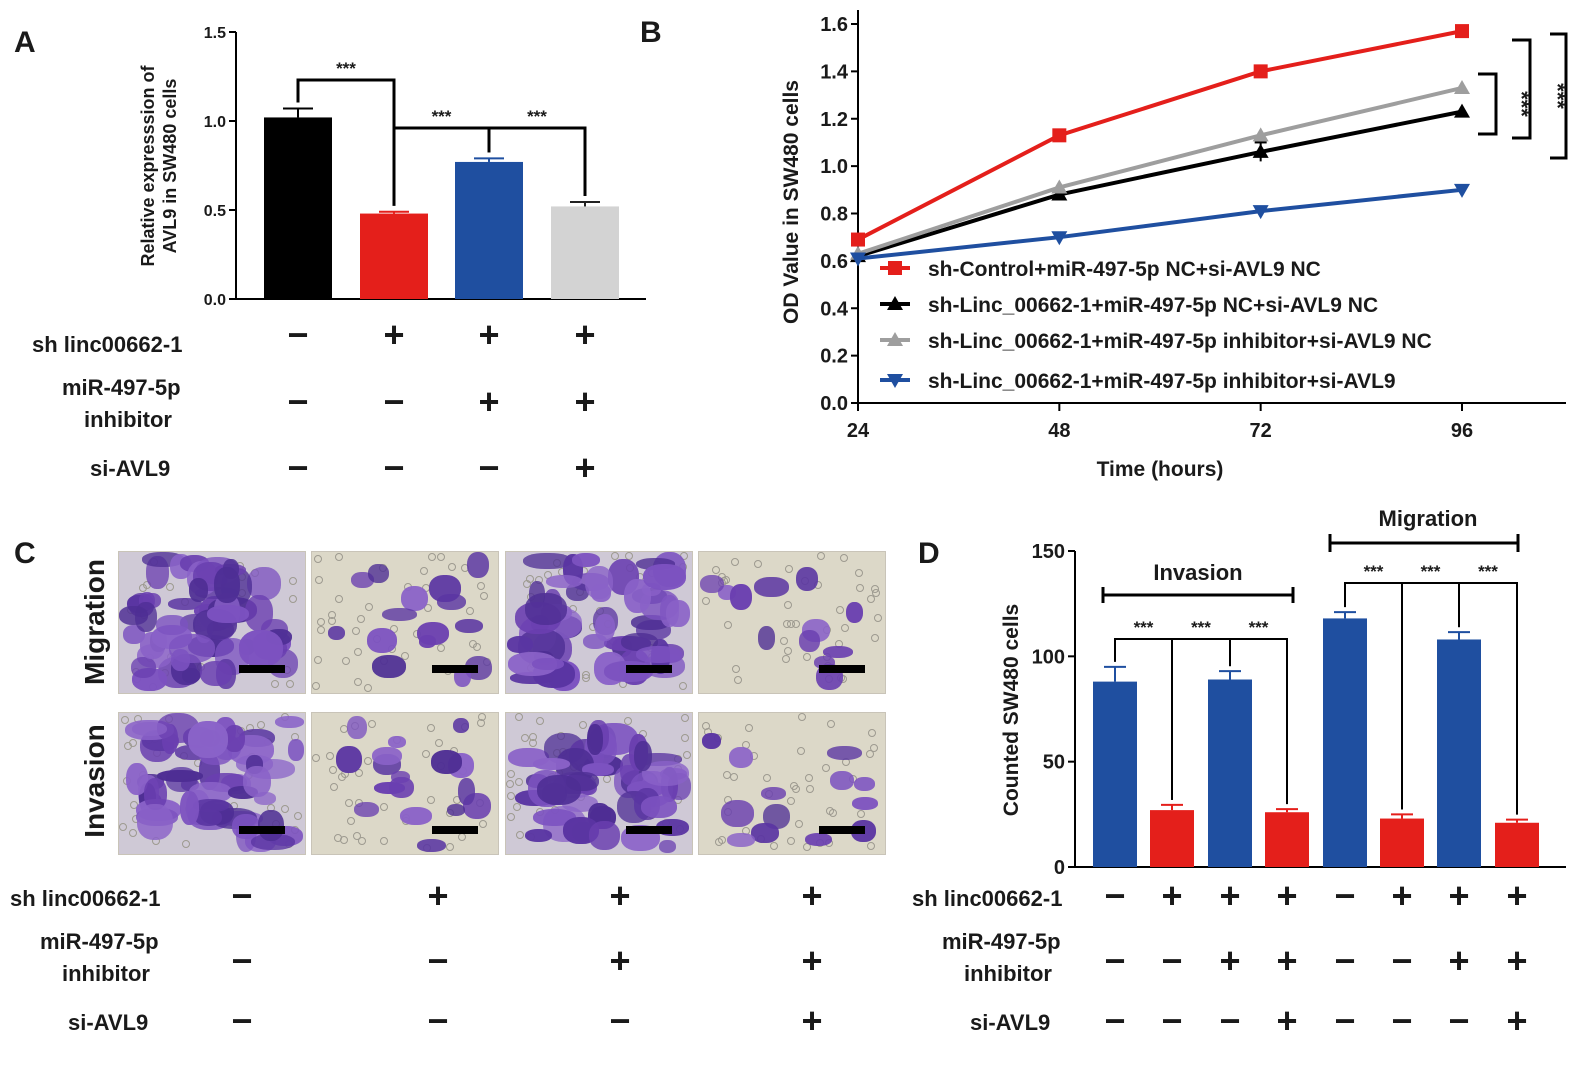 This screenshot has height=1070, width=1594. What do you see at coordinates (148, 165) in the screenshot?
I see `panel-a-ylabel-line1: Relative expresssion of` at bounding box center [148, 165].